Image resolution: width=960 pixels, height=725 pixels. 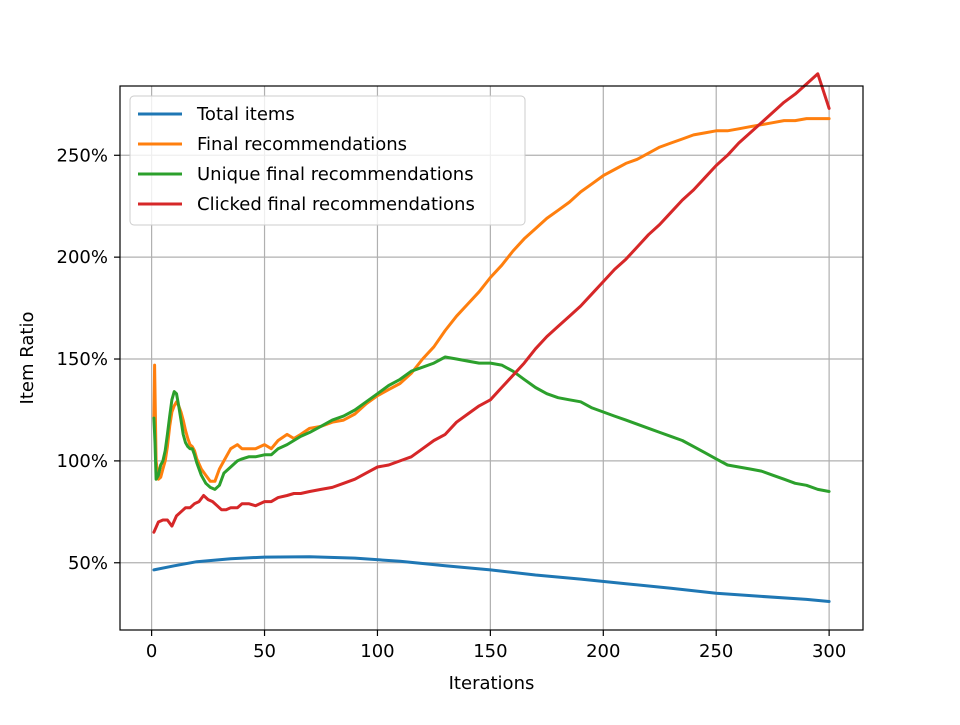 I want to click on y-axis-label: Item Ratio, so click(x=27, y=358).